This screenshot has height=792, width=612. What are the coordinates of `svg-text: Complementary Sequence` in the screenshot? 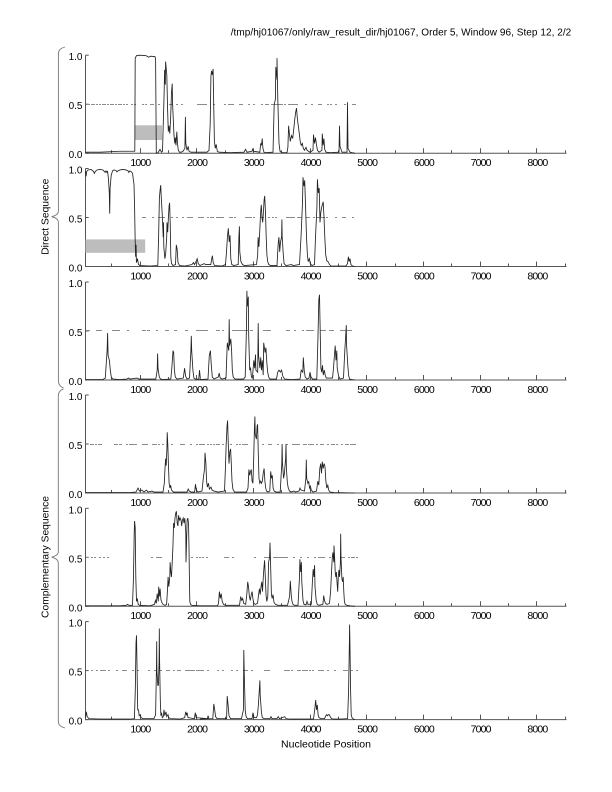 It's located at (46, 557).